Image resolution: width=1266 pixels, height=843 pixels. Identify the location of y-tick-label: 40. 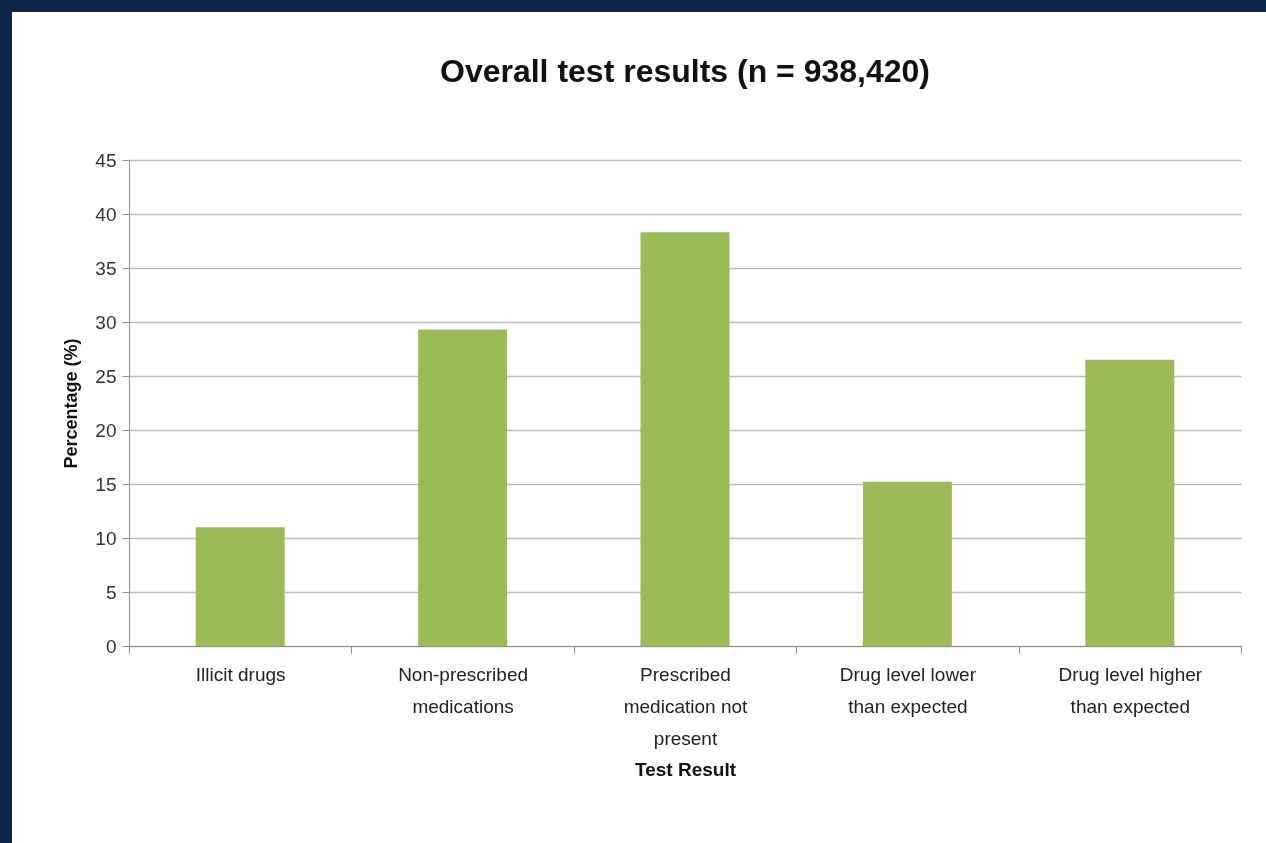
(106, 214).